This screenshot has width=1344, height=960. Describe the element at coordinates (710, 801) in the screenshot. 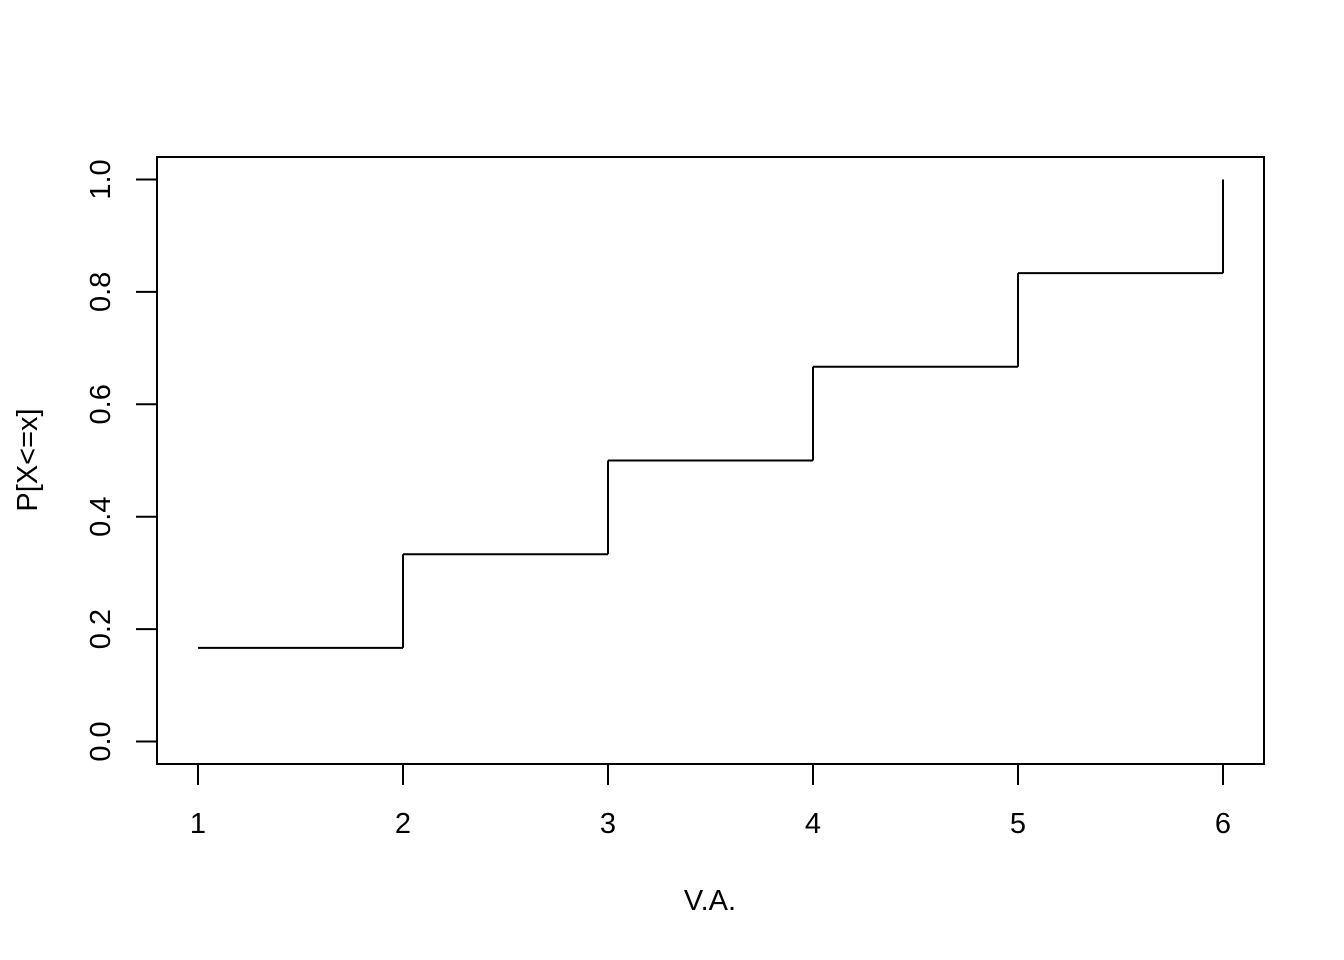

I see `x-axis: 1 2 3 4 5 6` at that location.